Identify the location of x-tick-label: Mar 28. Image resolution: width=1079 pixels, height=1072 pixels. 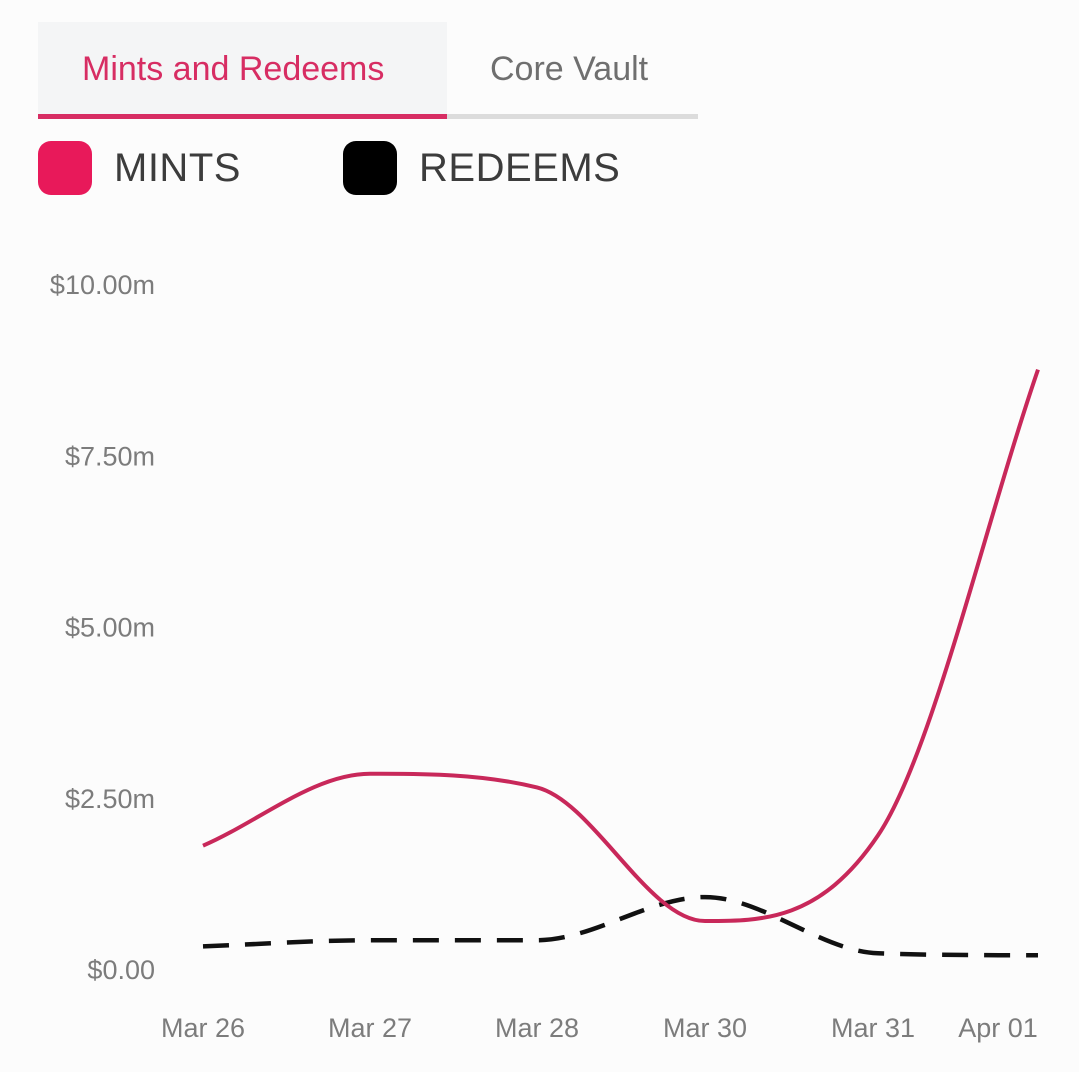
(537, 1028).